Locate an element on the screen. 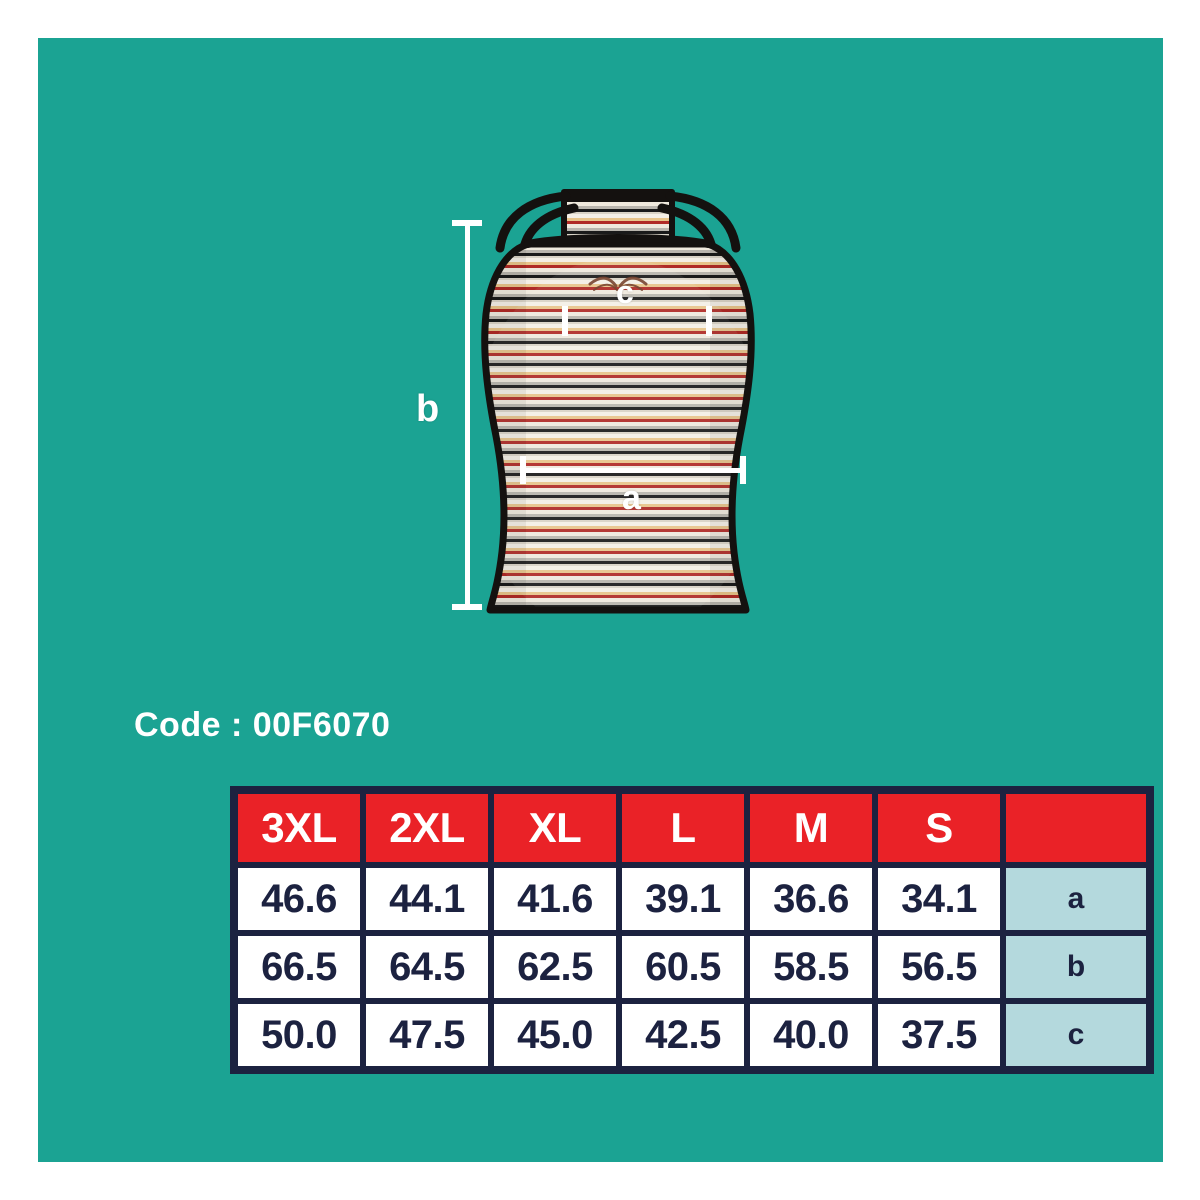 This screenshot has width=1200, height=1200. measurement-label-b: b is located at coordinates (428, 409).